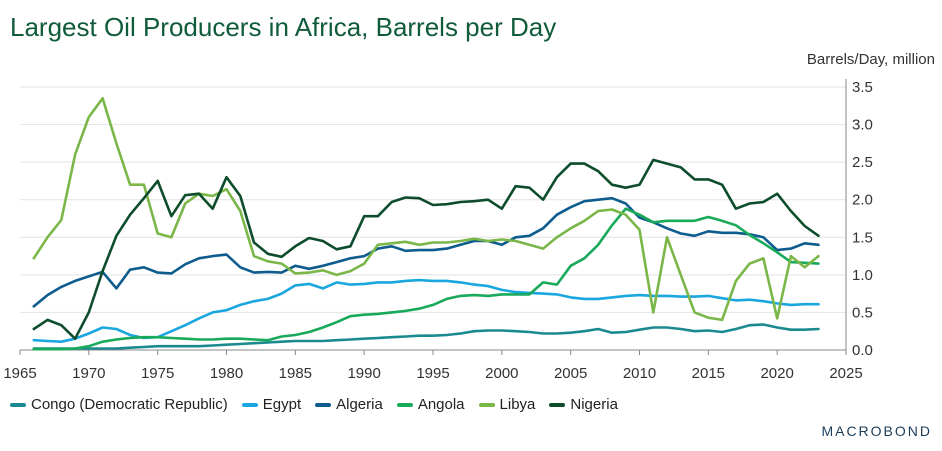 The image size is (942, 451). What do you see at coordinates (129, 404) in the screenshot?
I see `legend-label: Congo (Democratic Republic)` at bounding box center [129, 404].